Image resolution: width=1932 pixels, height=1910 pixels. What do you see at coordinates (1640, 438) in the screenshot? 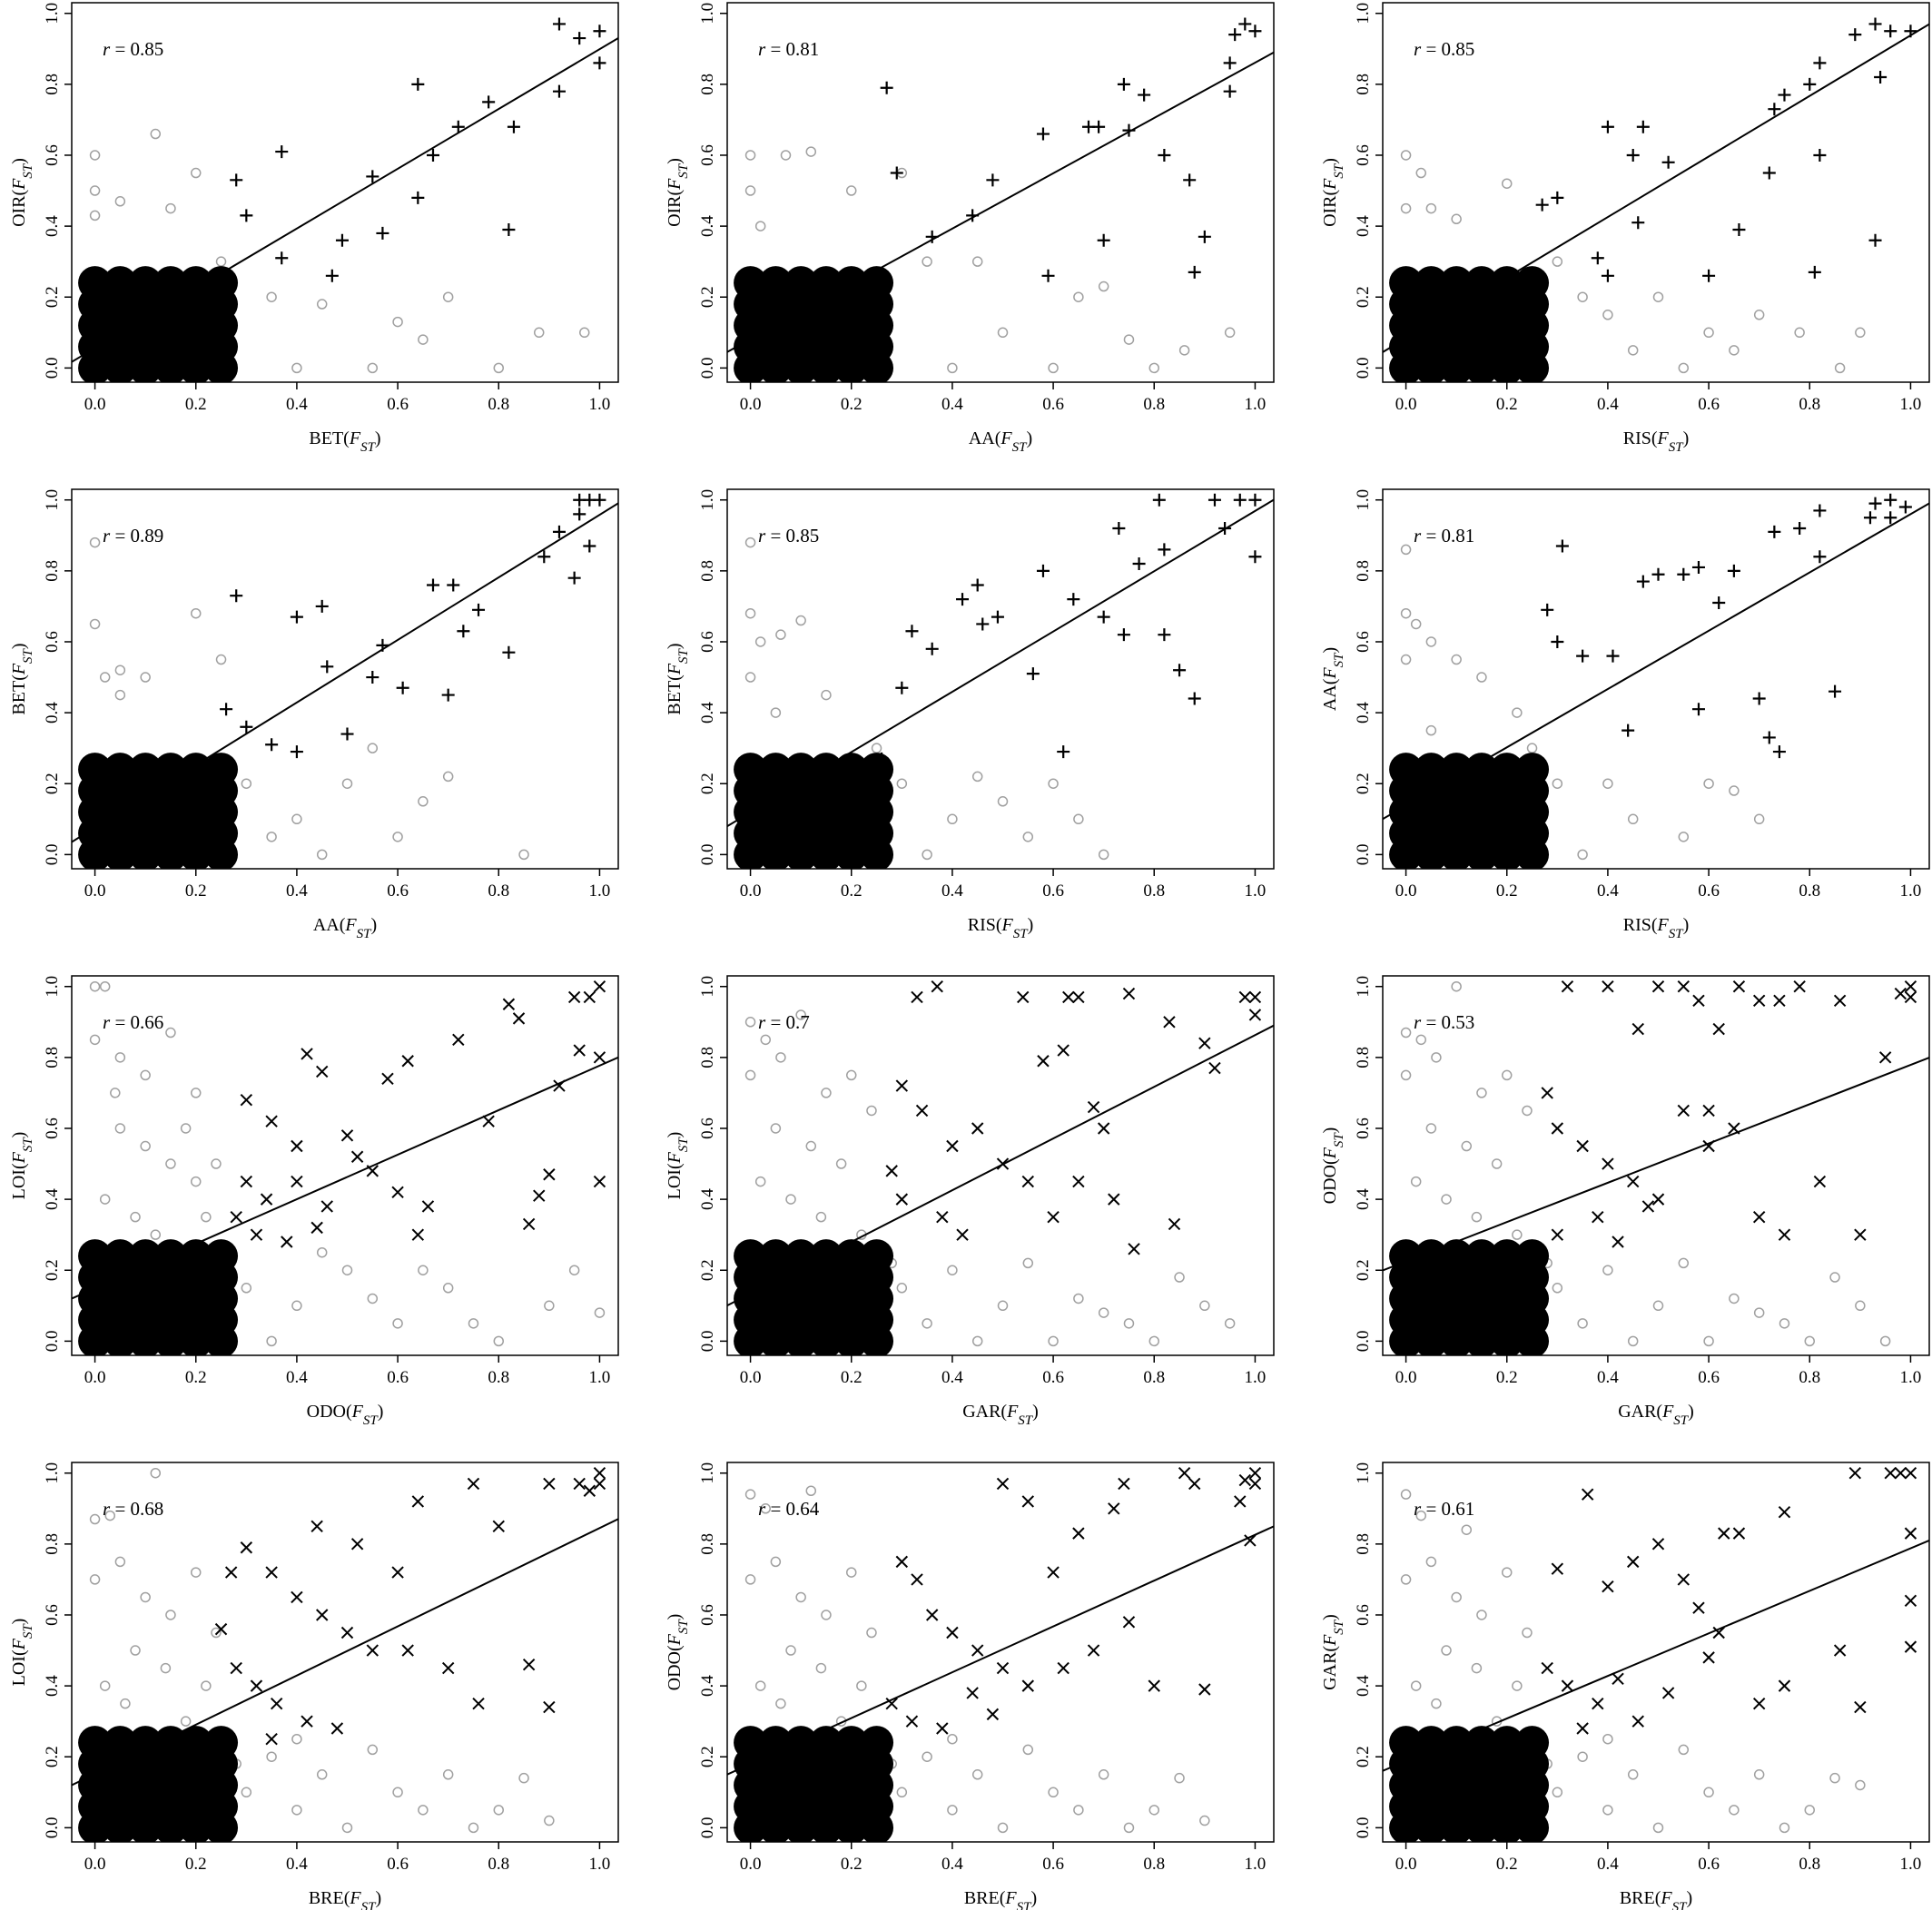
I see `label-part: RIS(` at bounding box center [1640, 438].